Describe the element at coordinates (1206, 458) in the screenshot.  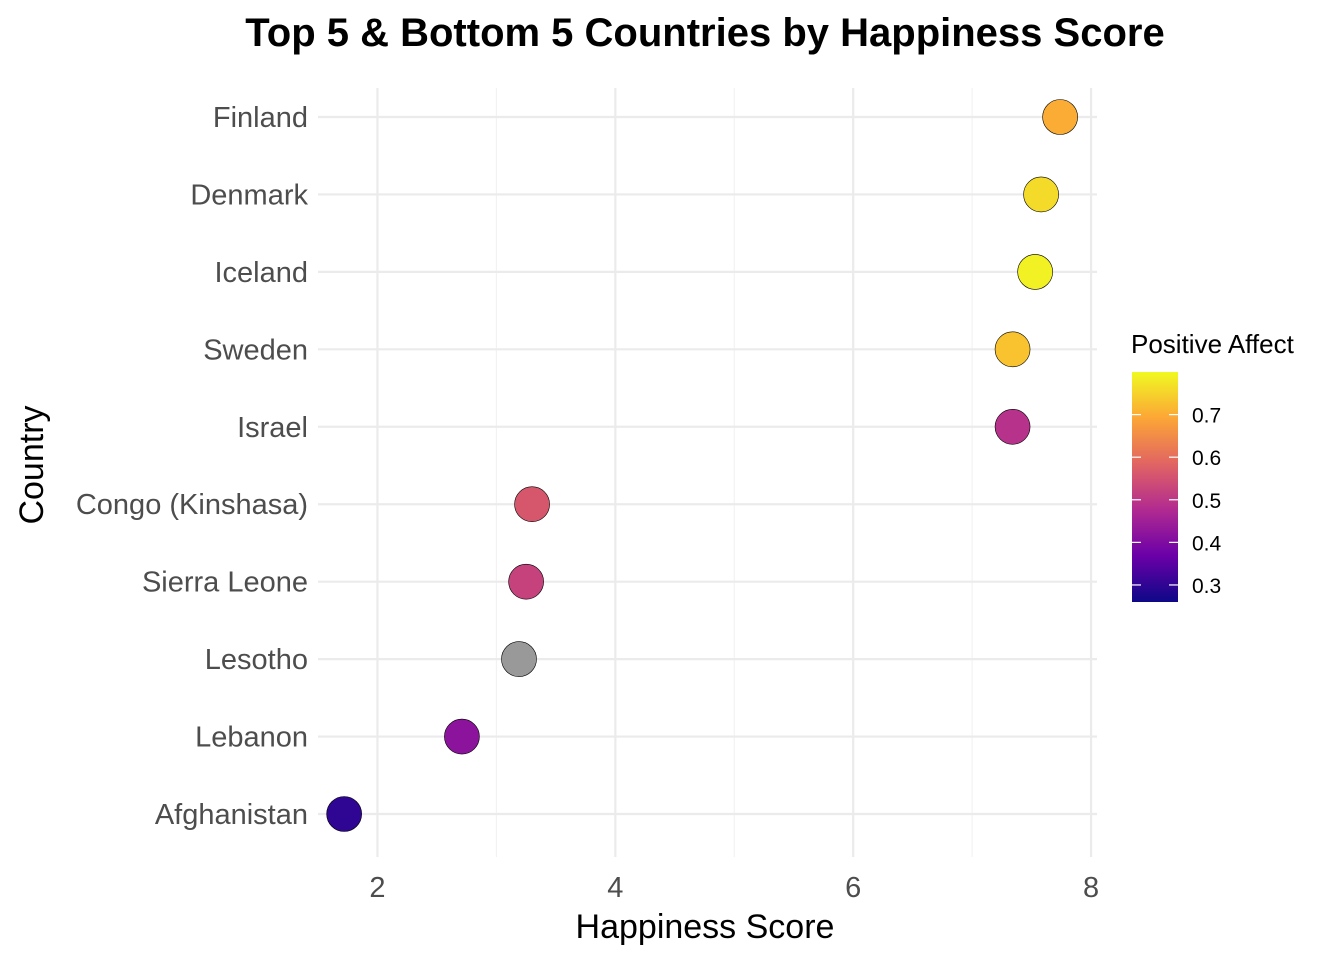
I see `legend-tick-label: 0.6` at that location.